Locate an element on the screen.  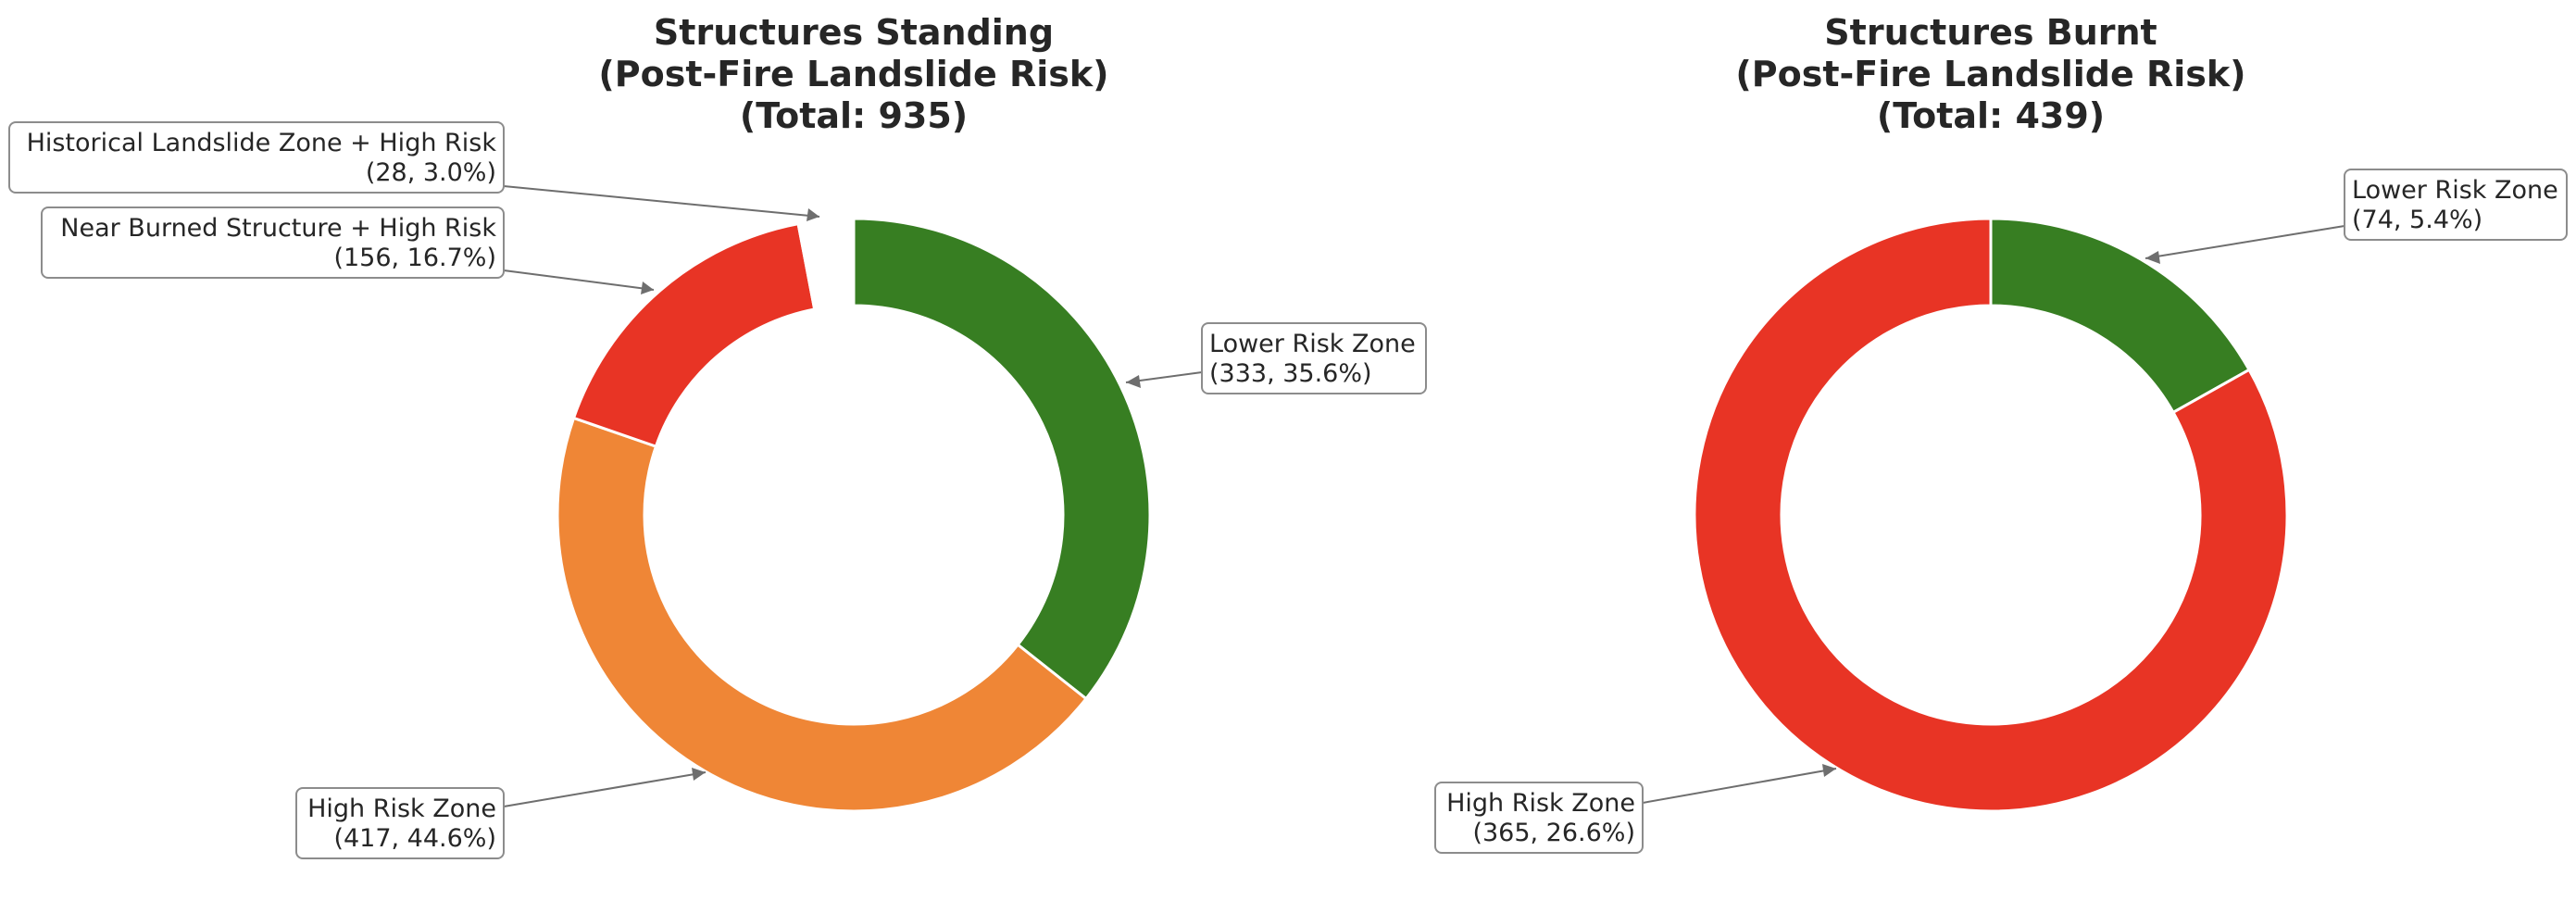
chart-2-annotation-value-high-risk: (365, 26.6%) is located at coordinates (1553, 833).